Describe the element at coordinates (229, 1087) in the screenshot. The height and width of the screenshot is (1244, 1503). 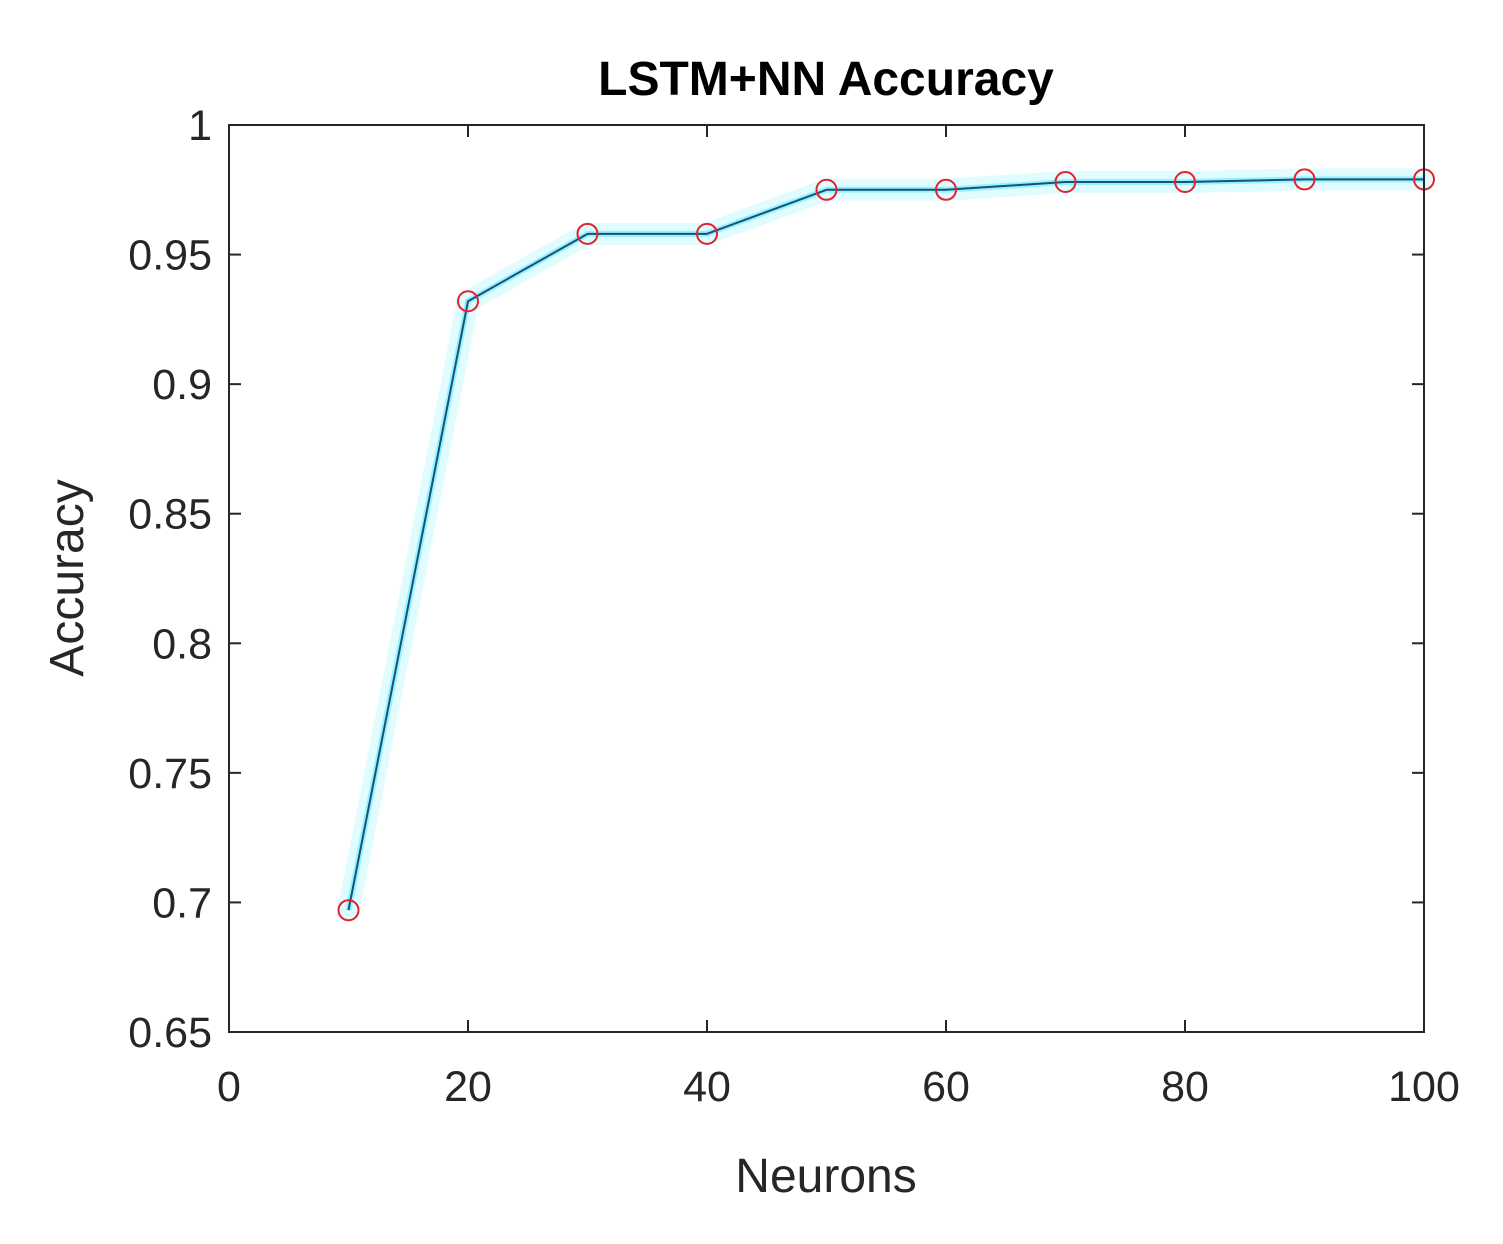
I see `x-tick-label: 0` at that location.